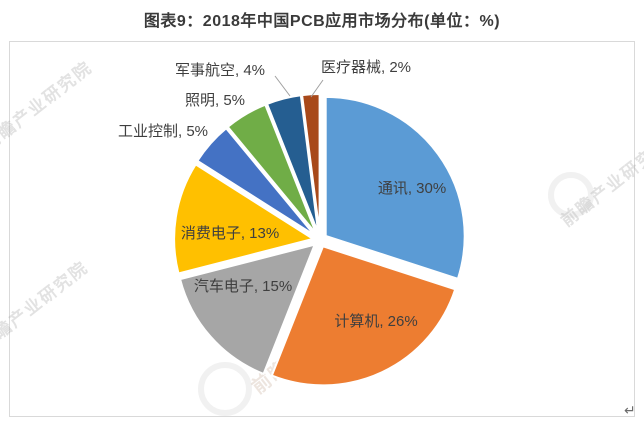  What do you see at coordinates (220, 70) in the screenshot?
I see `slice-label-military-aerospace: 军事航空, 4%` at bounding box center [220, 70].